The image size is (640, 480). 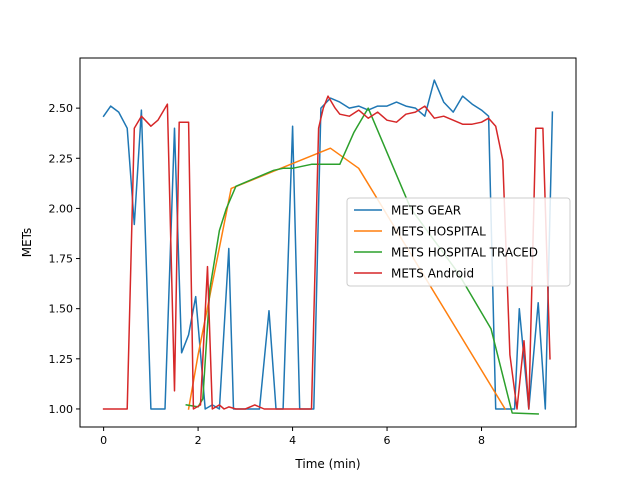 What do you see at coordinates (481, 440) in the screenshot?
I see `x-tick-label: 8` at bounding box center [481, 440].